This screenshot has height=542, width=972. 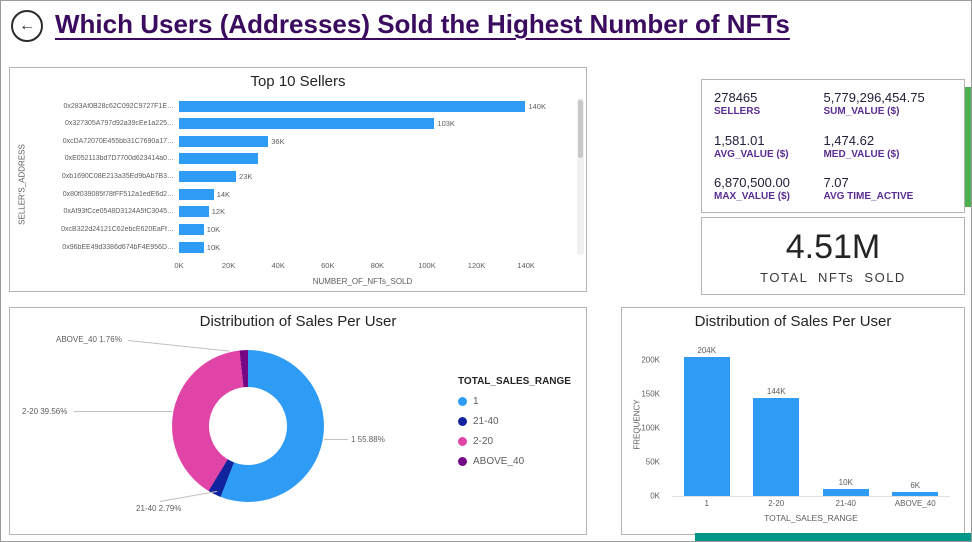 What do you see at coordinates (811, 503) in the screenshot?
I see `x-axis-category-labels: 1 2-20 21-40 ABOVE_40` at bounding box center [811, 503].